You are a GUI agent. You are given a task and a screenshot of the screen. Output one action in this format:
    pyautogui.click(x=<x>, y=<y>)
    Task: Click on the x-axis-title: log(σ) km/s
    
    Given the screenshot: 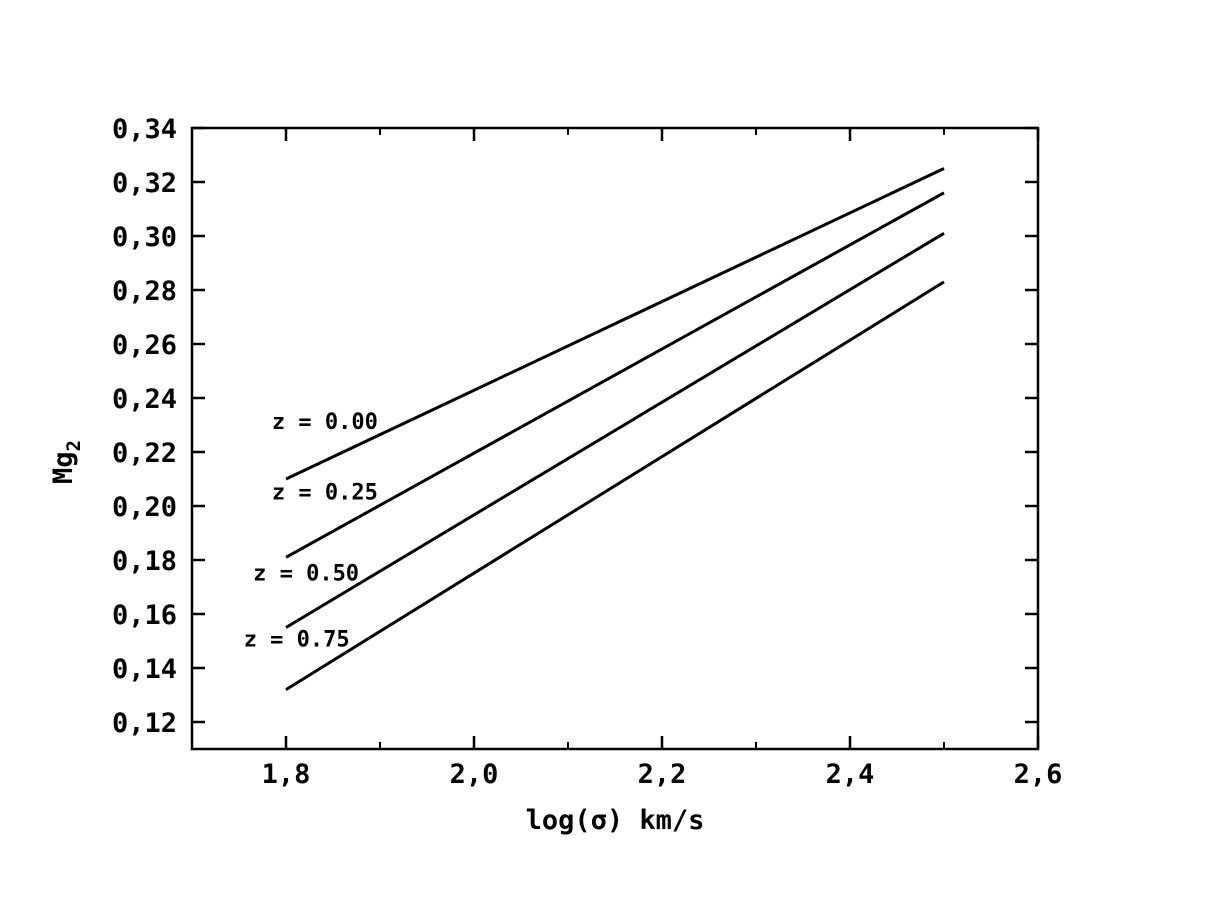 What is the action you would take?
    pyautogui.click(x=615, y=820)
    